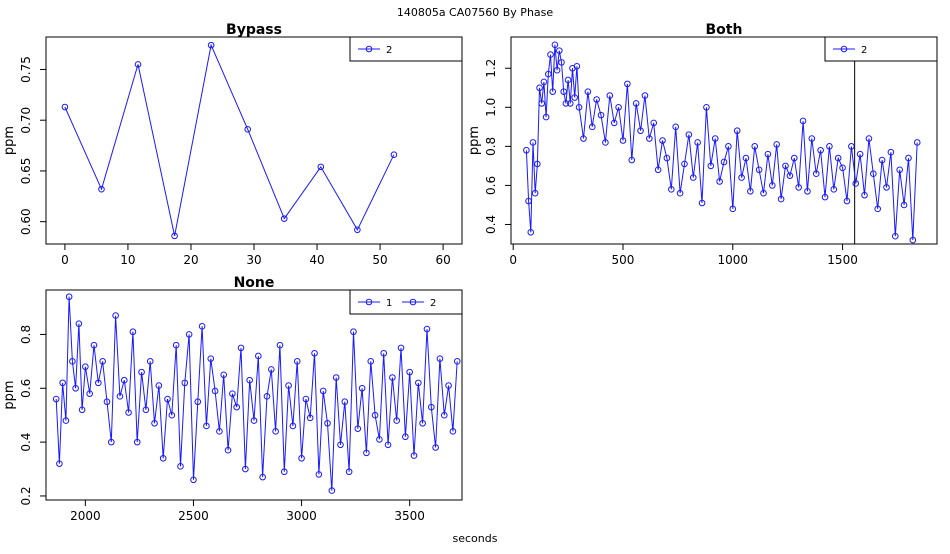 The image size is (950, 554). What do you see at coordinates (193, 516) in the screenshot?
I see `x-tick-label: 2500` at bounding box center [193, 516].